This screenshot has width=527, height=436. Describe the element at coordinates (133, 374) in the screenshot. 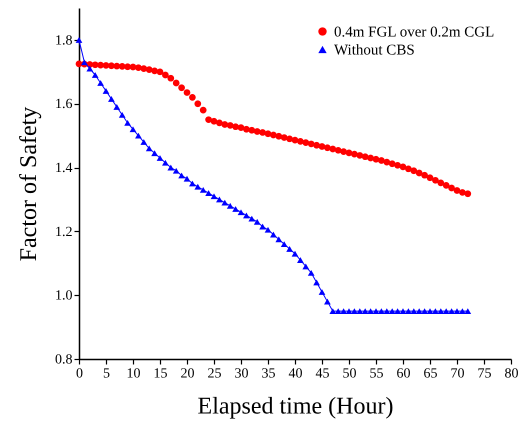

I see `x-tick-label: 10` at that location.